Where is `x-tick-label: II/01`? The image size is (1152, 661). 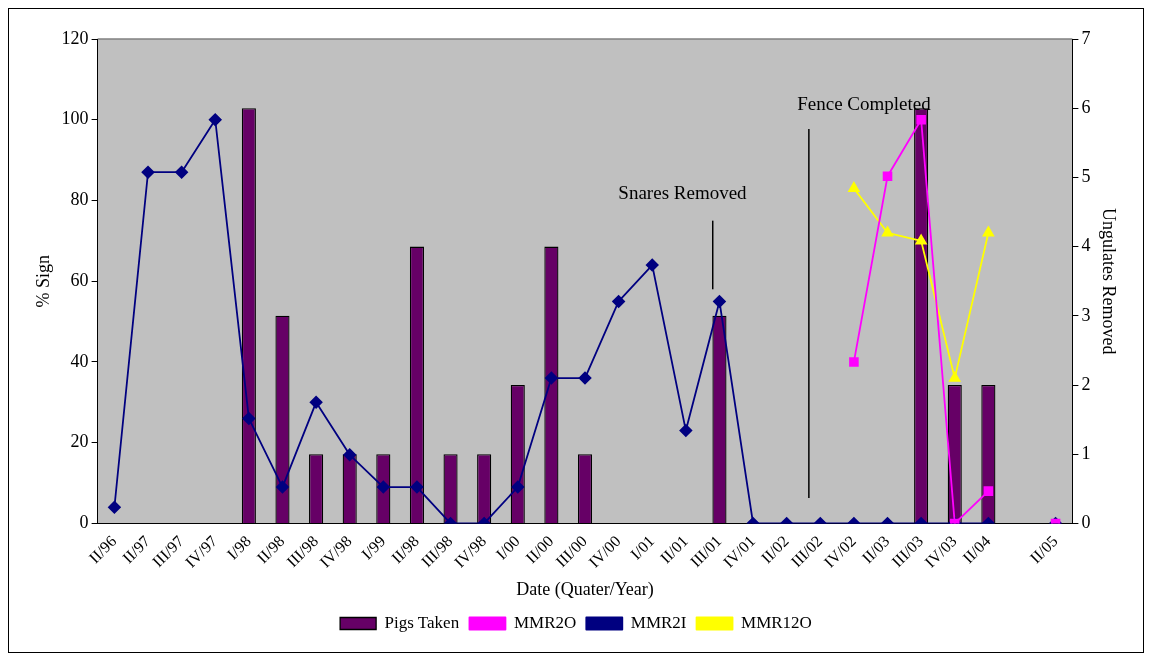
x-tick-label: II/01 is located at coordinates (673, 549).